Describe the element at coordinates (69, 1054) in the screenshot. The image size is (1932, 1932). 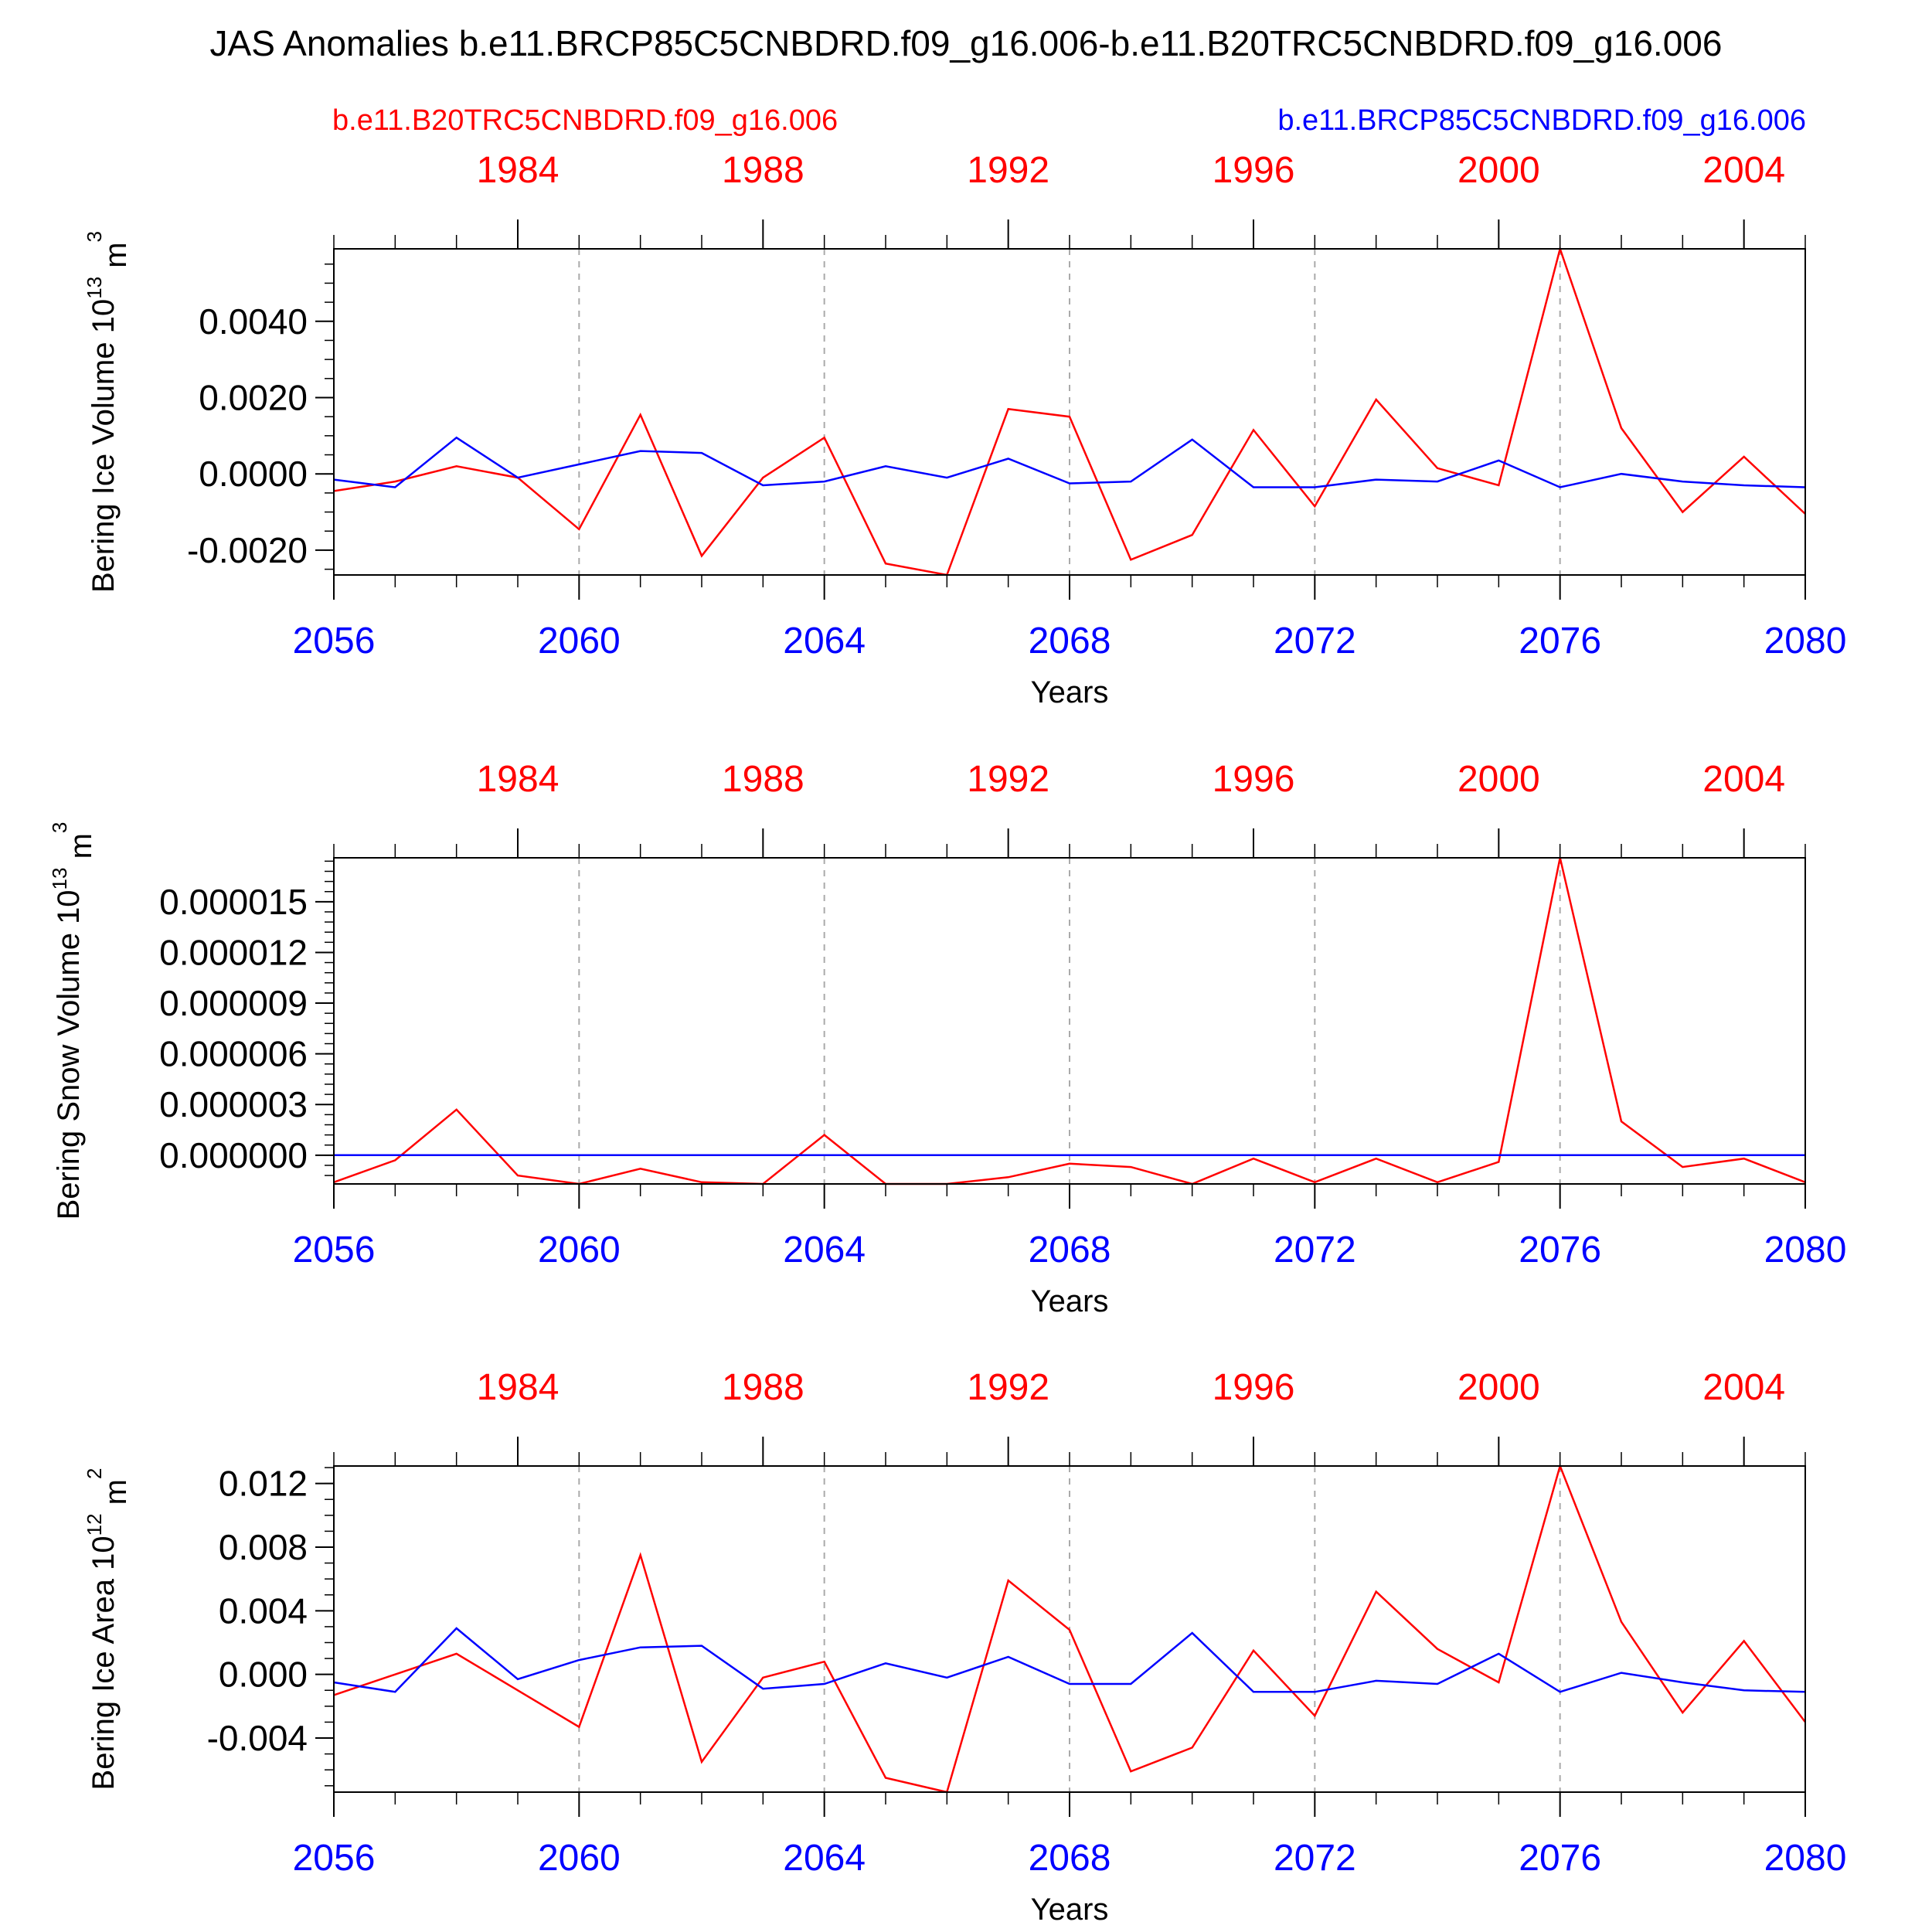
I see `y-axis-label-part: Bering Snow Volume 10` at that location.